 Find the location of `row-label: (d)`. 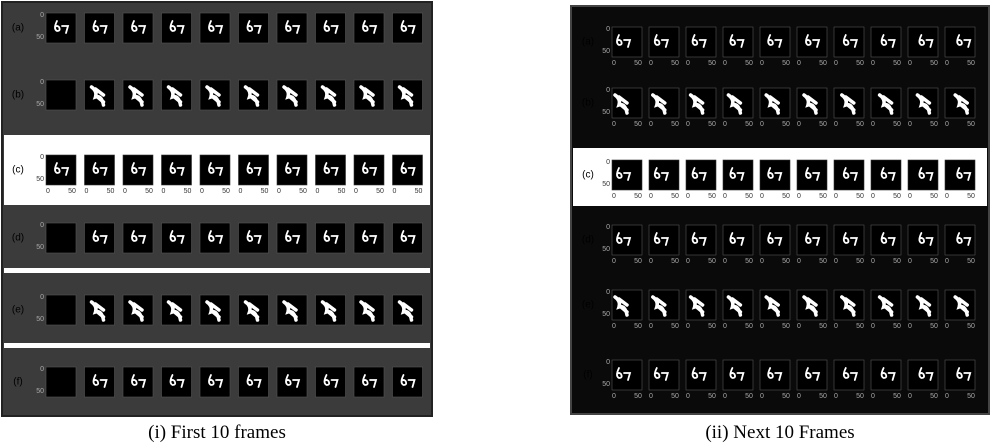

row-label: (d) is located at coordinates (588, 240).